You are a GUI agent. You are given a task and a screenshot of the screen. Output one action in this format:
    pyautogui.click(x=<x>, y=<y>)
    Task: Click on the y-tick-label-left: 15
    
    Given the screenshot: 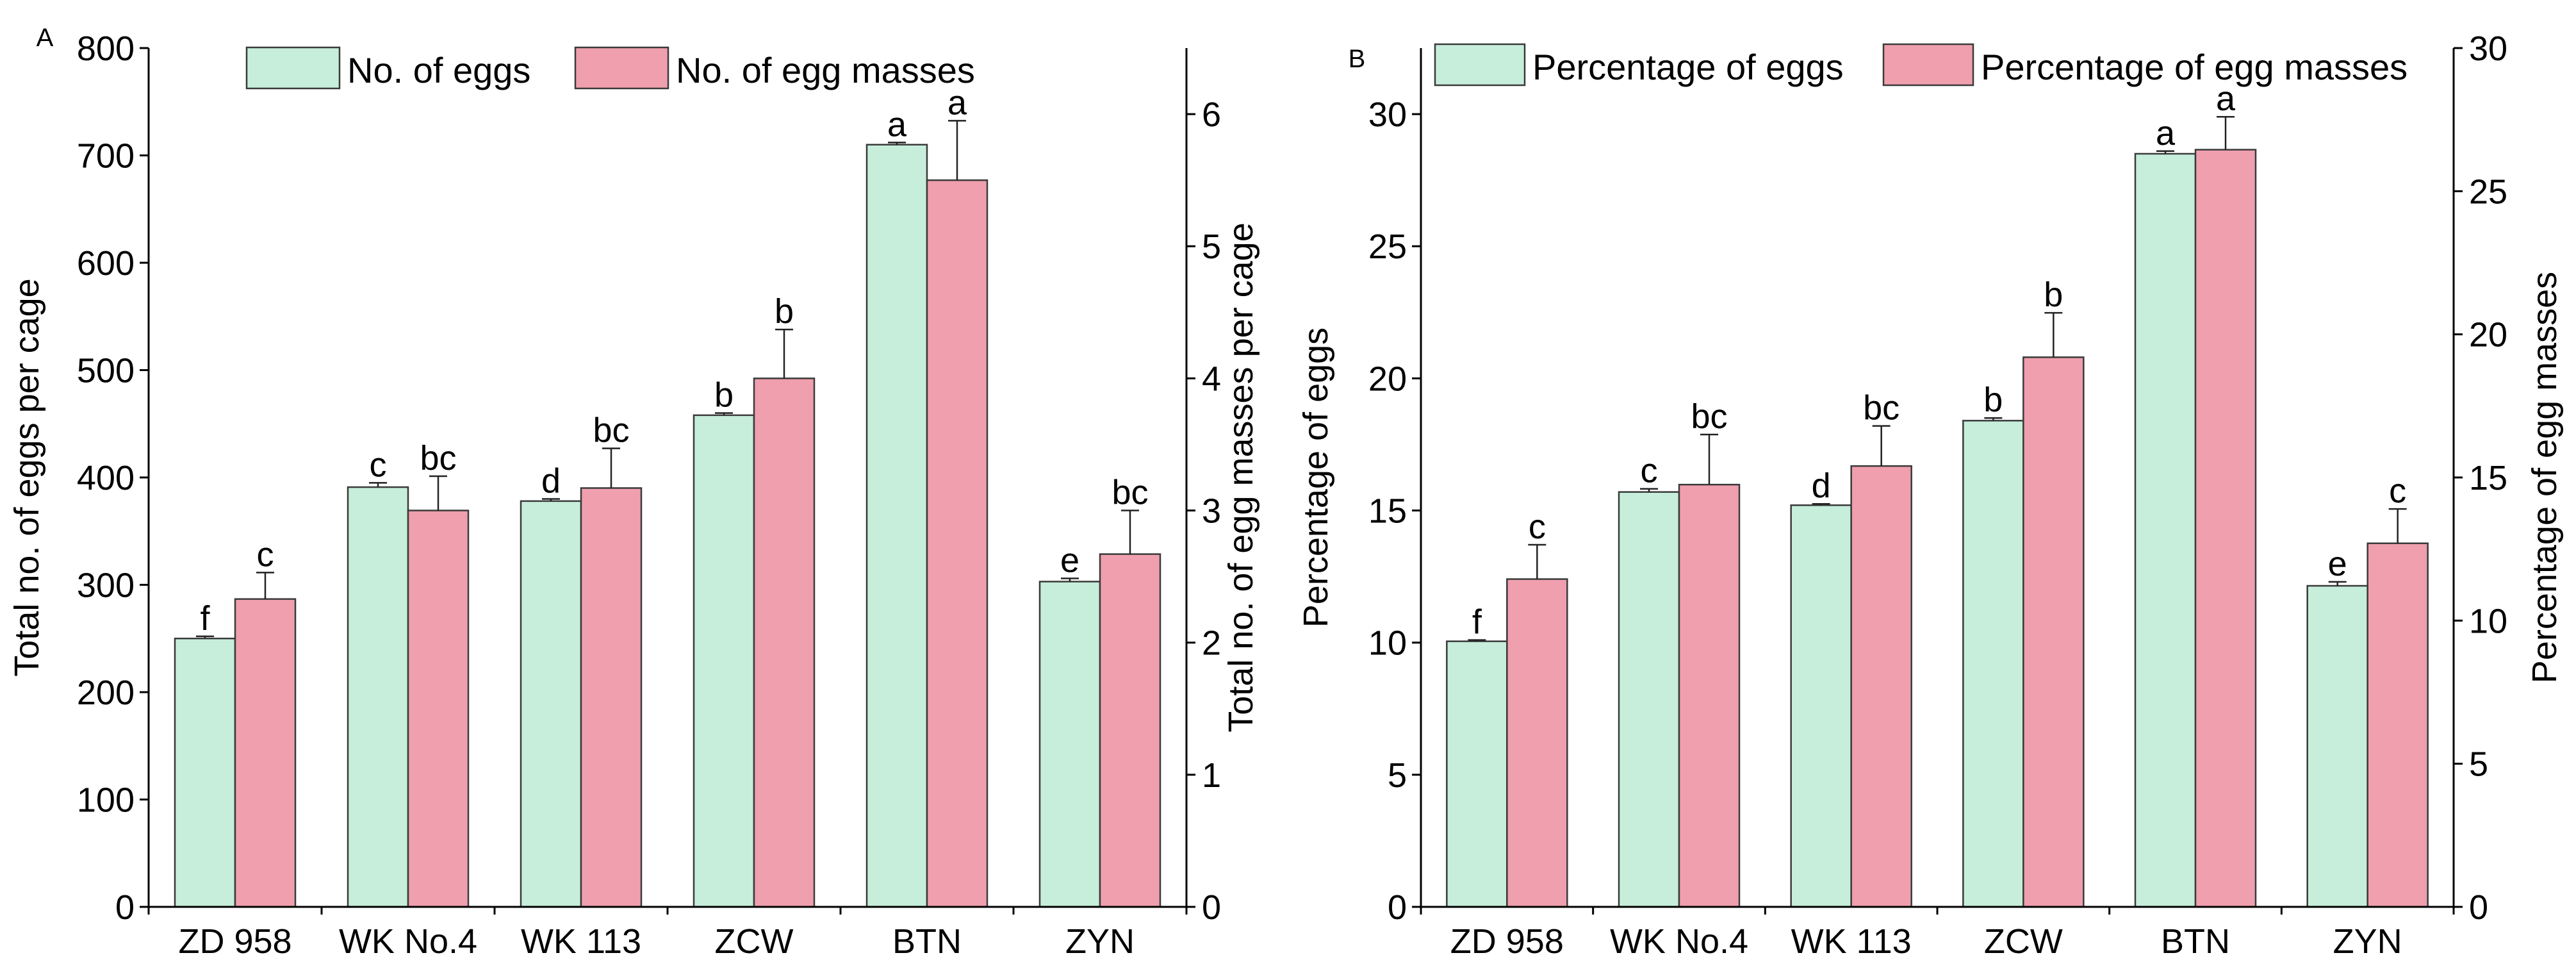 What is the action you would take?
    pyautogui.click(x=1388, y=511)
    